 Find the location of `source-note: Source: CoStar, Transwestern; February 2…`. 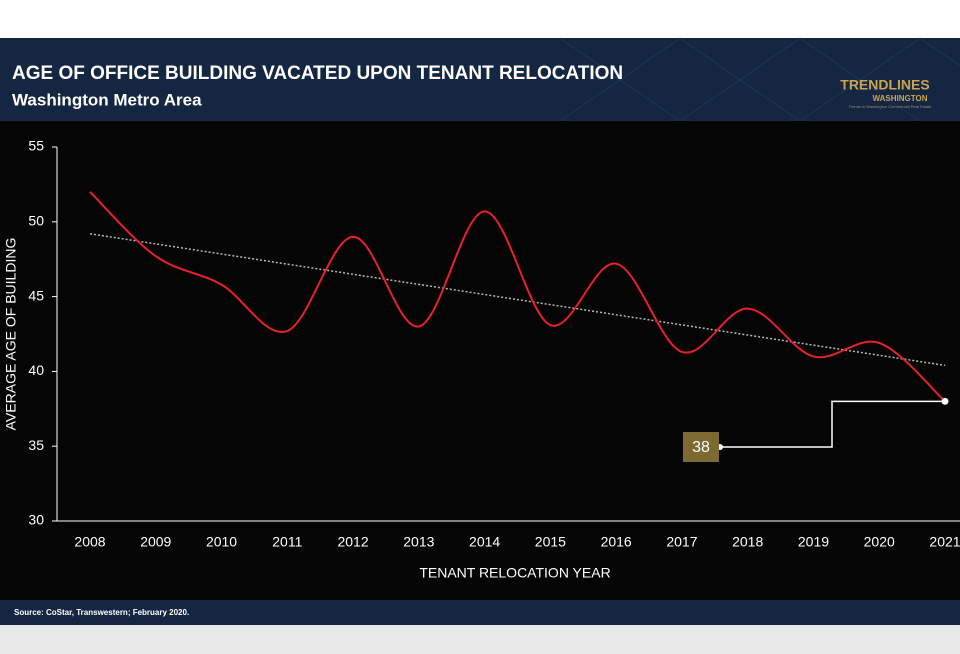

source-note: Source: CoStar, Transwestern; February 2… is located at coordinates (101, 612).